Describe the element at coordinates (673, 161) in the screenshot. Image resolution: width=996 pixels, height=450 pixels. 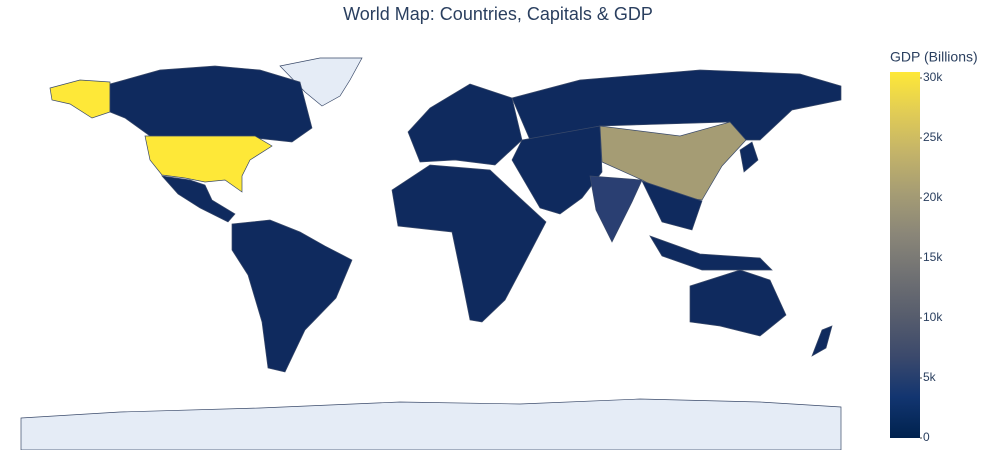
I see `china` at that location.